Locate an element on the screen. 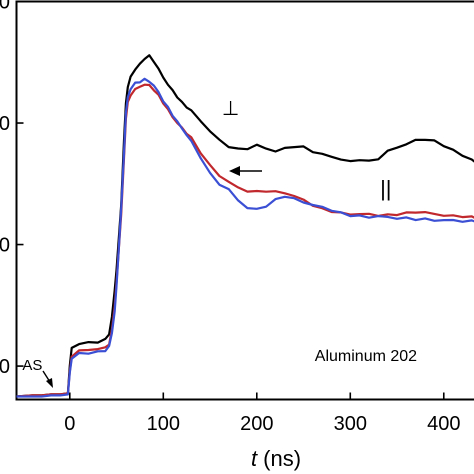 The width and height of the screenshot is (474, 474). x-axis-label: t (ns) is located at coordinates (276, 458).